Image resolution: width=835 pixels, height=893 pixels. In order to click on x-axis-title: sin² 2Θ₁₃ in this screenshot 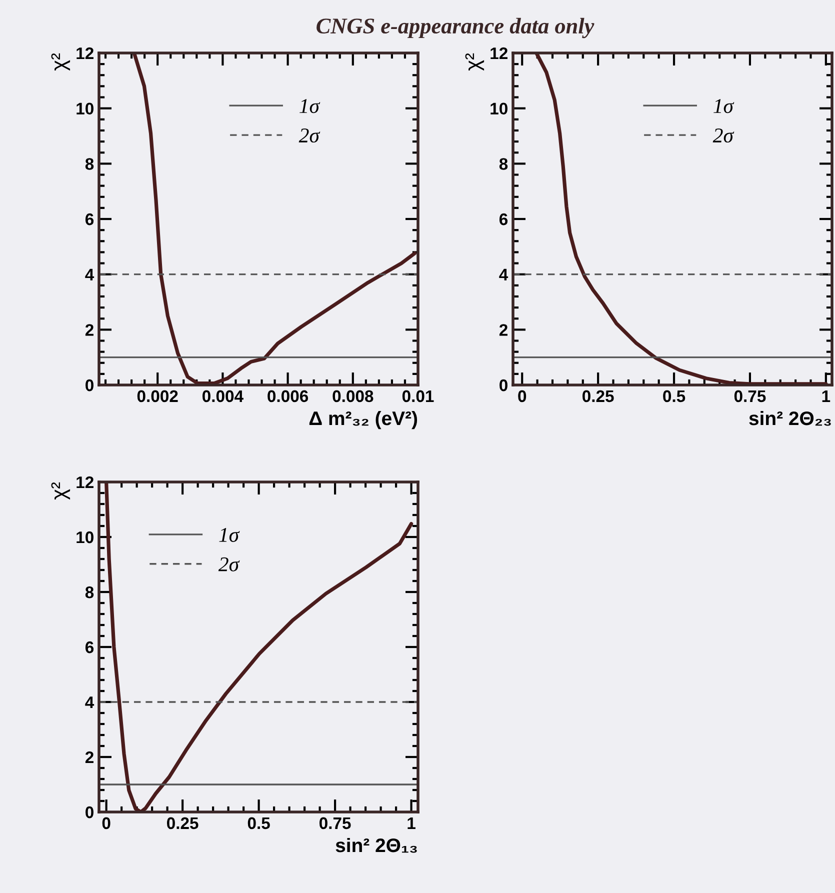, I will do `click(376, 845)`.